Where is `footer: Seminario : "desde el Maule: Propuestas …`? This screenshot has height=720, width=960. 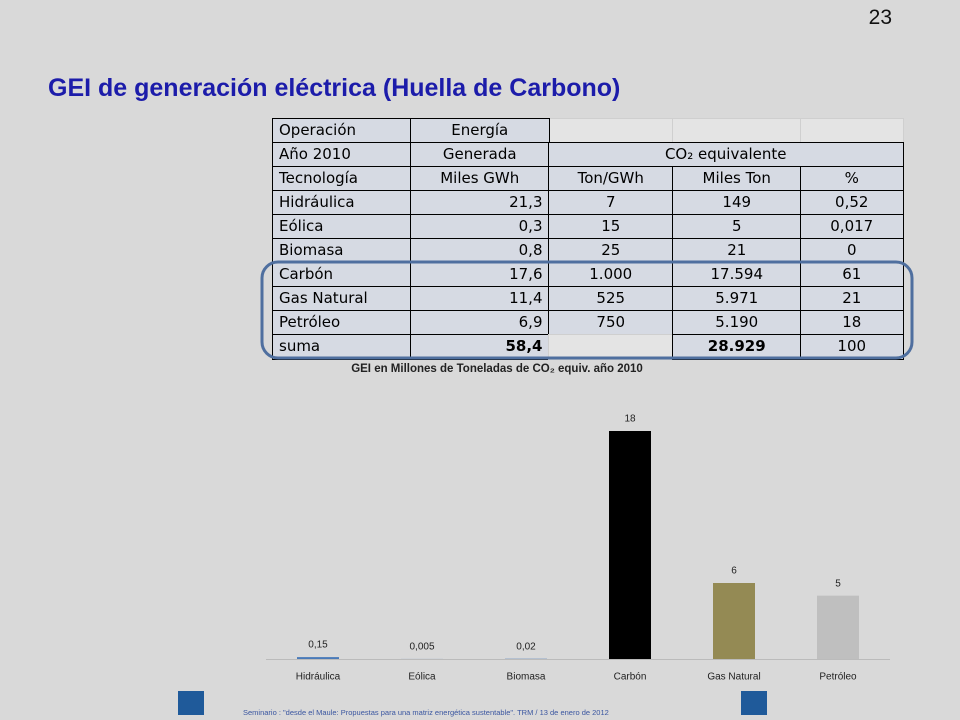 footer: Seminario : "desde el Maule: Propuestas … is located at coordinates (426, 712).